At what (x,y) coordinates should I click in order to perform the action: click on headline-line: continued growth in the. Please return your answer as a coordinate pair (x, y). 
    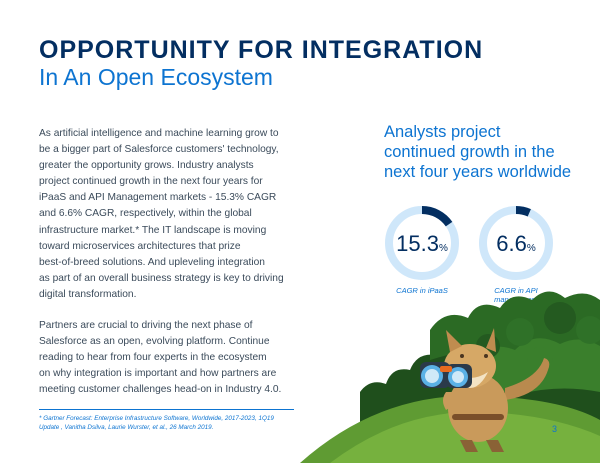
    Looking at the image, I should click on (469, 152).